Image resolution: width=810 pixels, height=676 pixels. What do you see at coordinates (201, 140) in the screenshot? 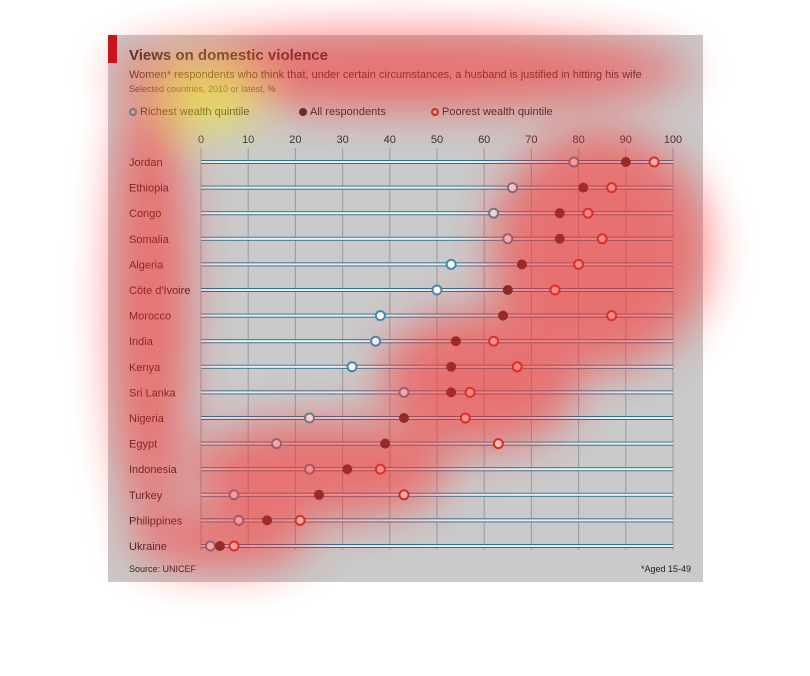
I see `x-tick-label: 0` at bounding box center [201, 140].